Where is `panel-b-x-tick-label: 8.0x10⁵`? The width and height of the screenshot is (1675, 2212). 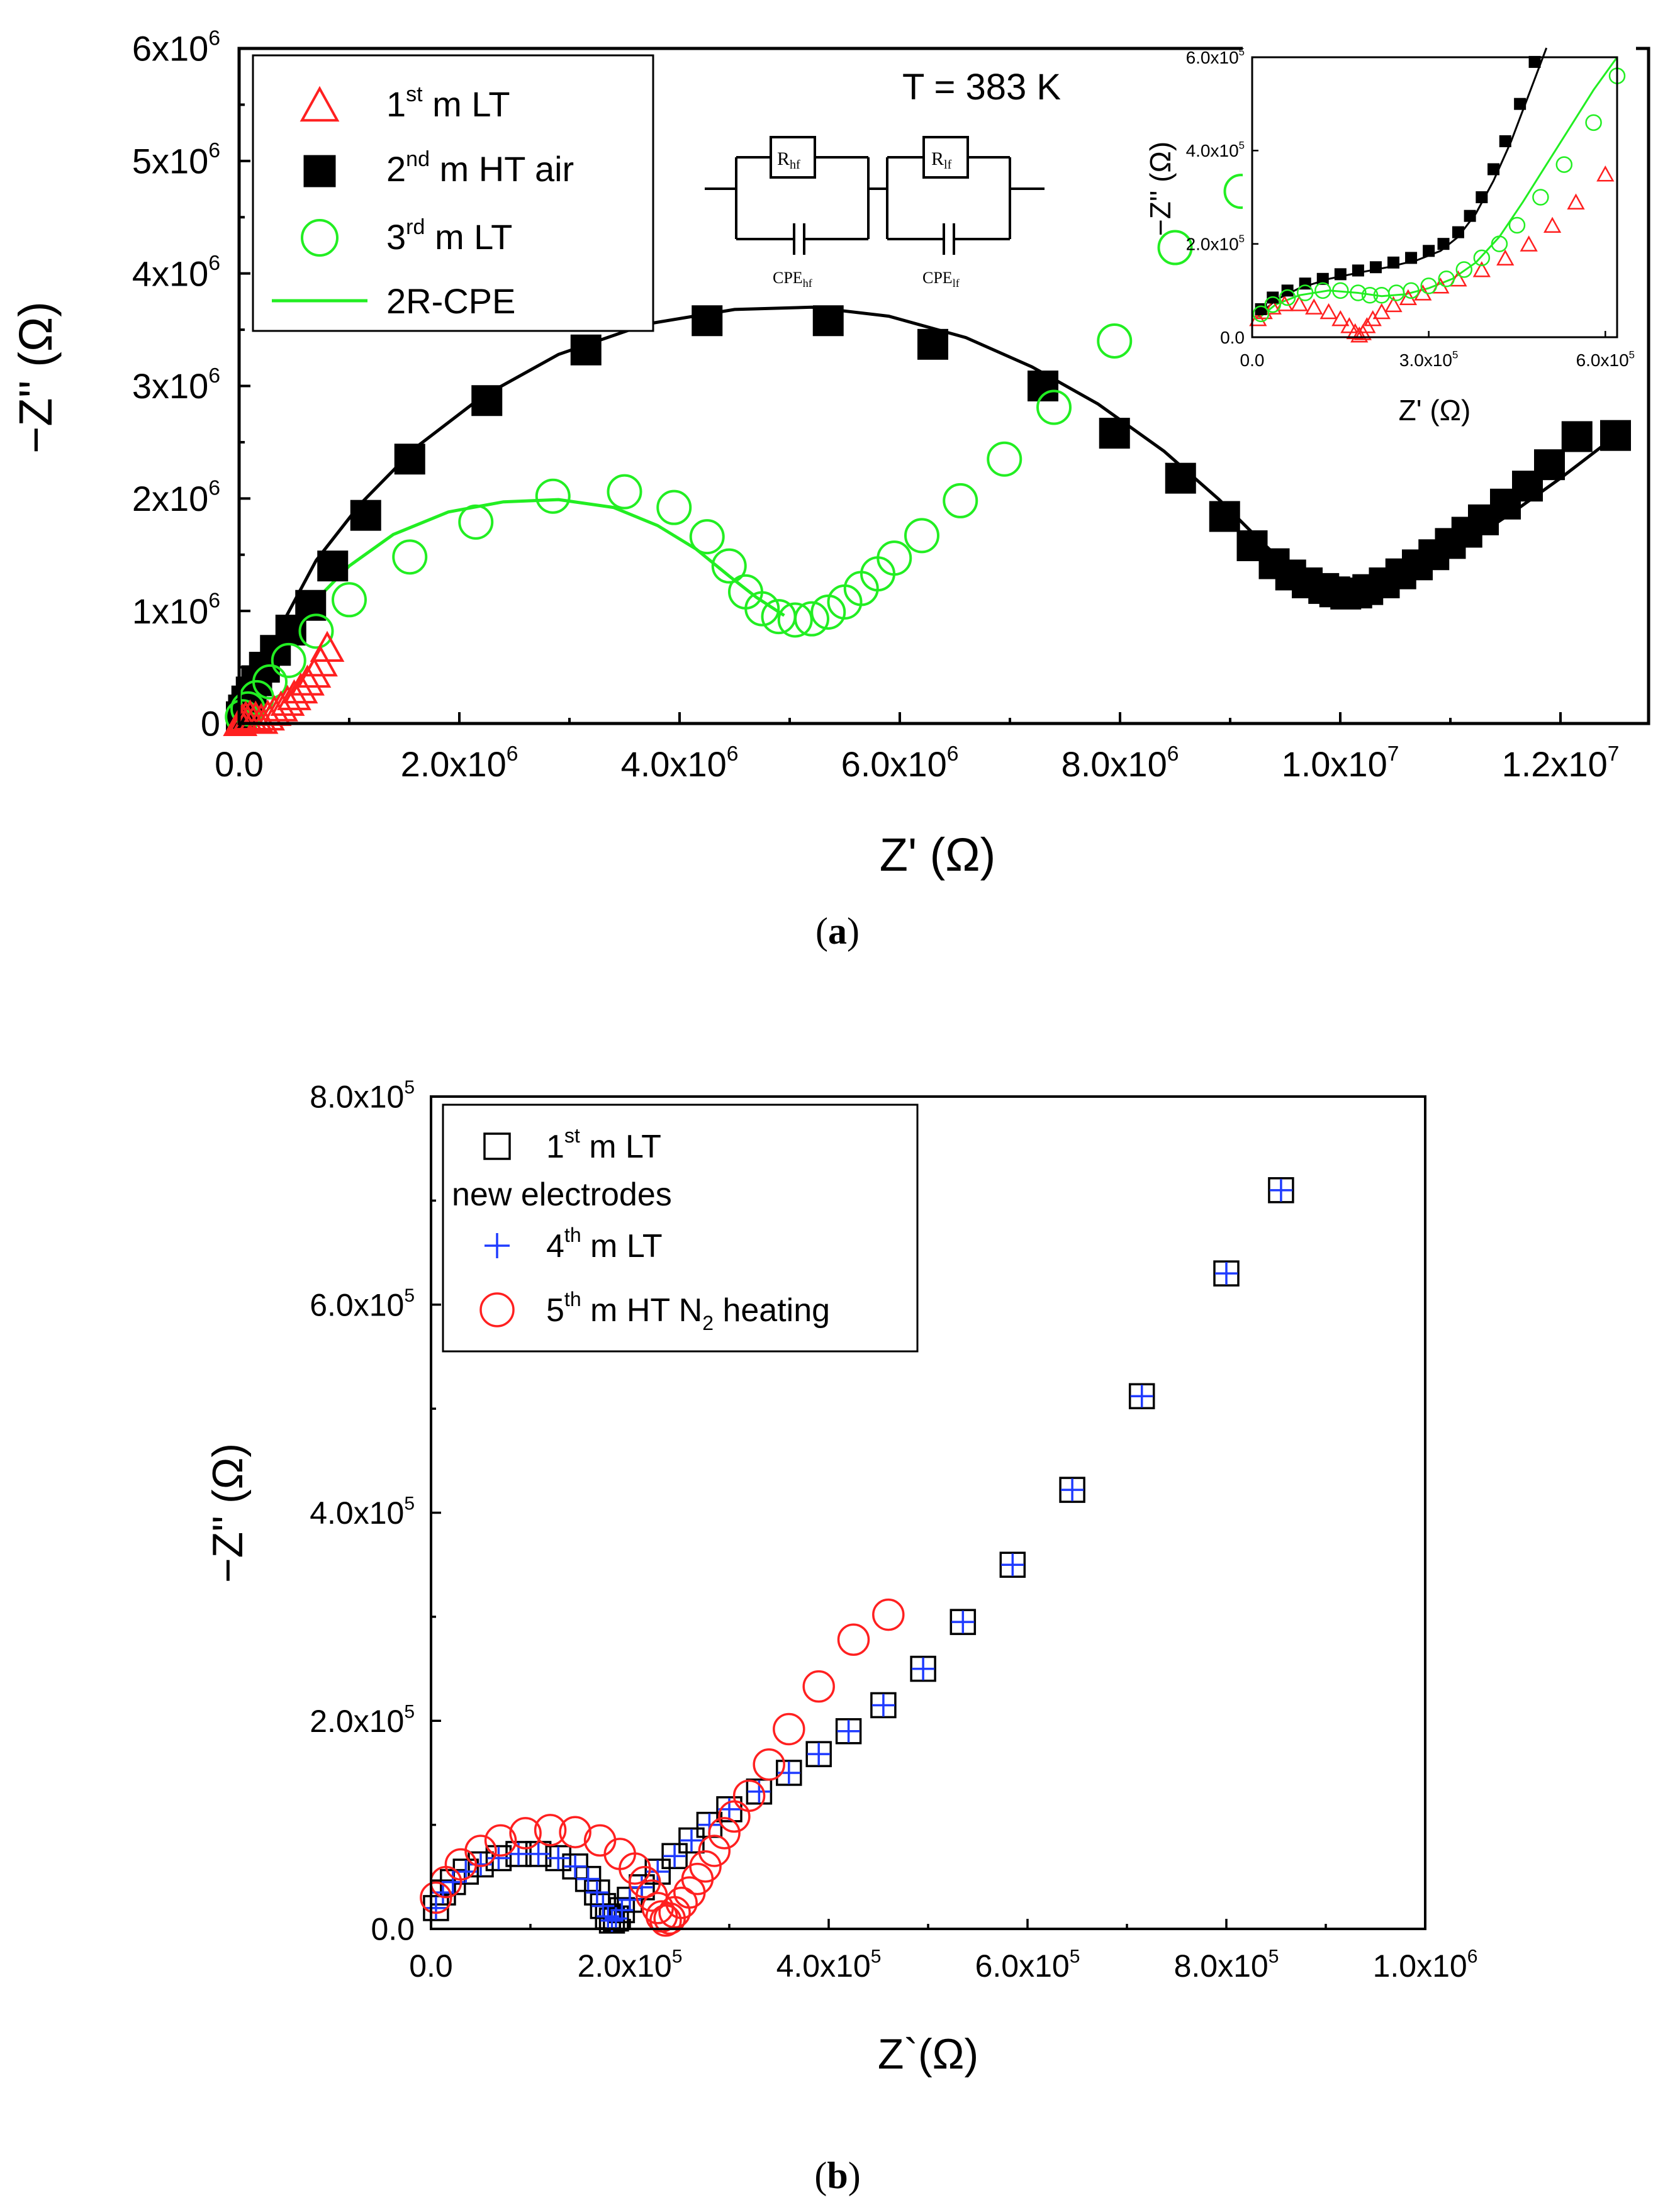
panel-b-x-tick-label: 8.0x10⁵ is located at coordinates (1226, 1965).